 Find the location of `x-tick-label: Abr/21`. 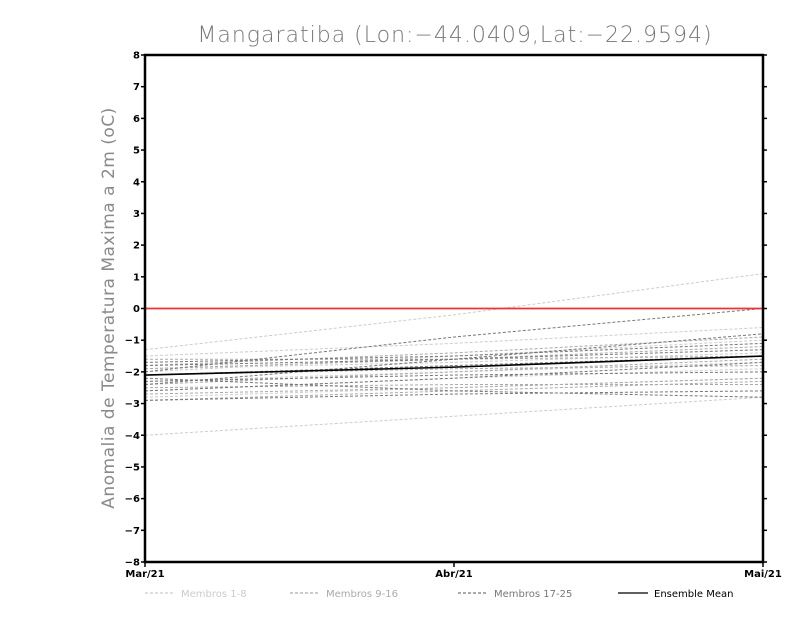

x-tick-label: Abr/21 is located at coordinates (453, 574).